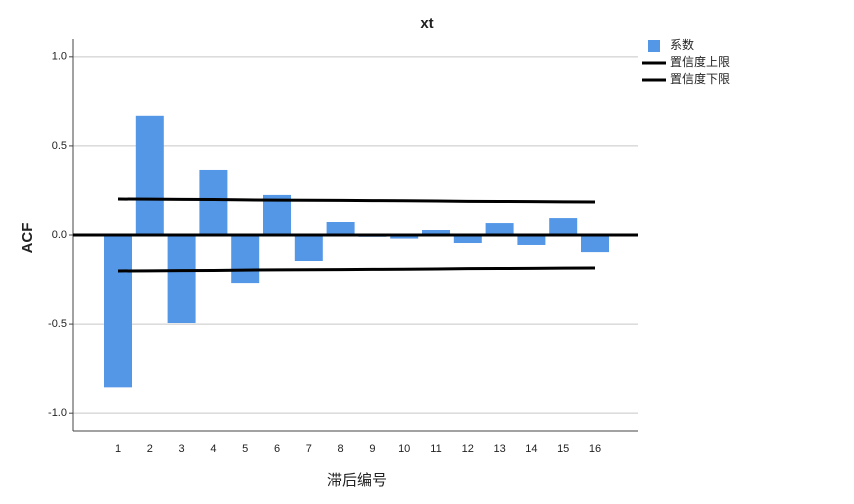 This screenshot has width=854, height=504. Describe the element at coordinates (150, 449) in the screenshot. I see `x-tick-label: 2` at that location.